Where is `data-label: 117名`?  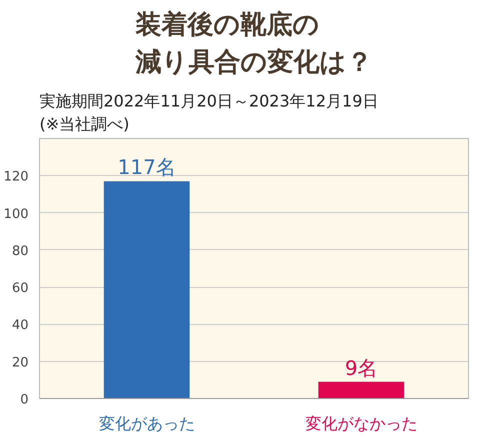 data-label: 117名 is located at coordinates (147, 167).